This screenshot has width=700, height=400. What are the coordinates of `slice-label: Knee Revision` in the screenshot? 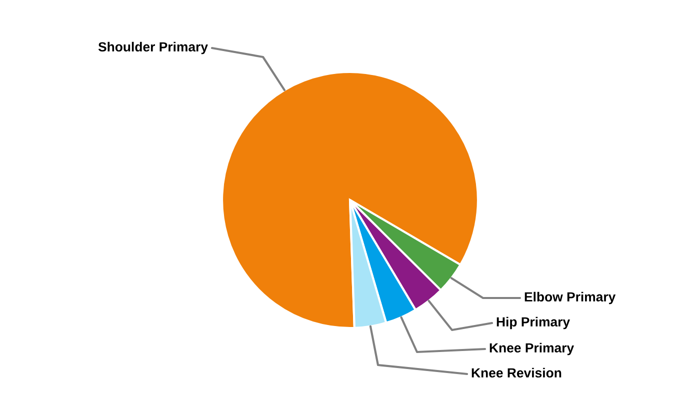 It's located at (517, 373).